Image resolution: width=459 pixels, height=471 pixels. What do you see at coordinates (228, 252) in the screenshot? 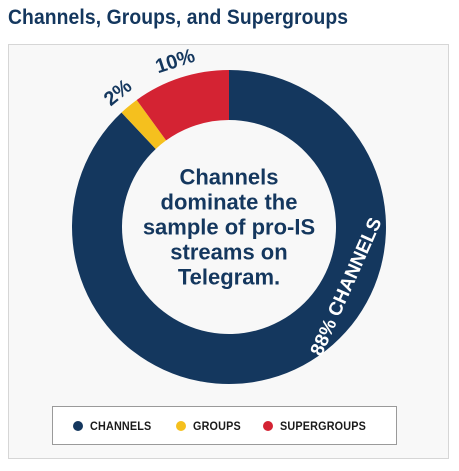
I see `center-text-line-4: streams on` at bounding box center [228, 252].